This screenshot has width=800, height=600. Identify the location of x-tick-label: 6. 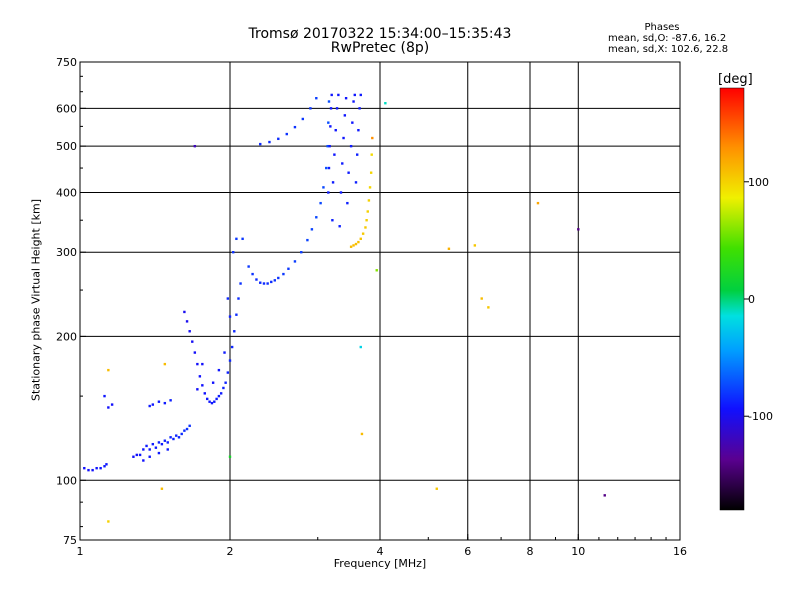
(467, 551).